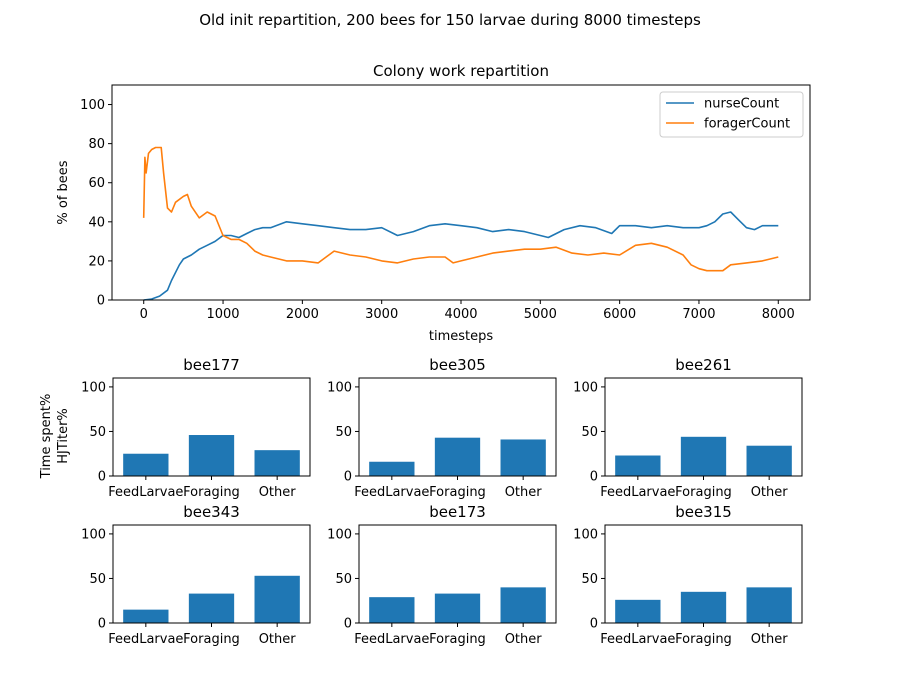 The image size is (900, 700). I want to click on bar-y-axis-label: Time spent% HJTiter%, so click(55, 437).